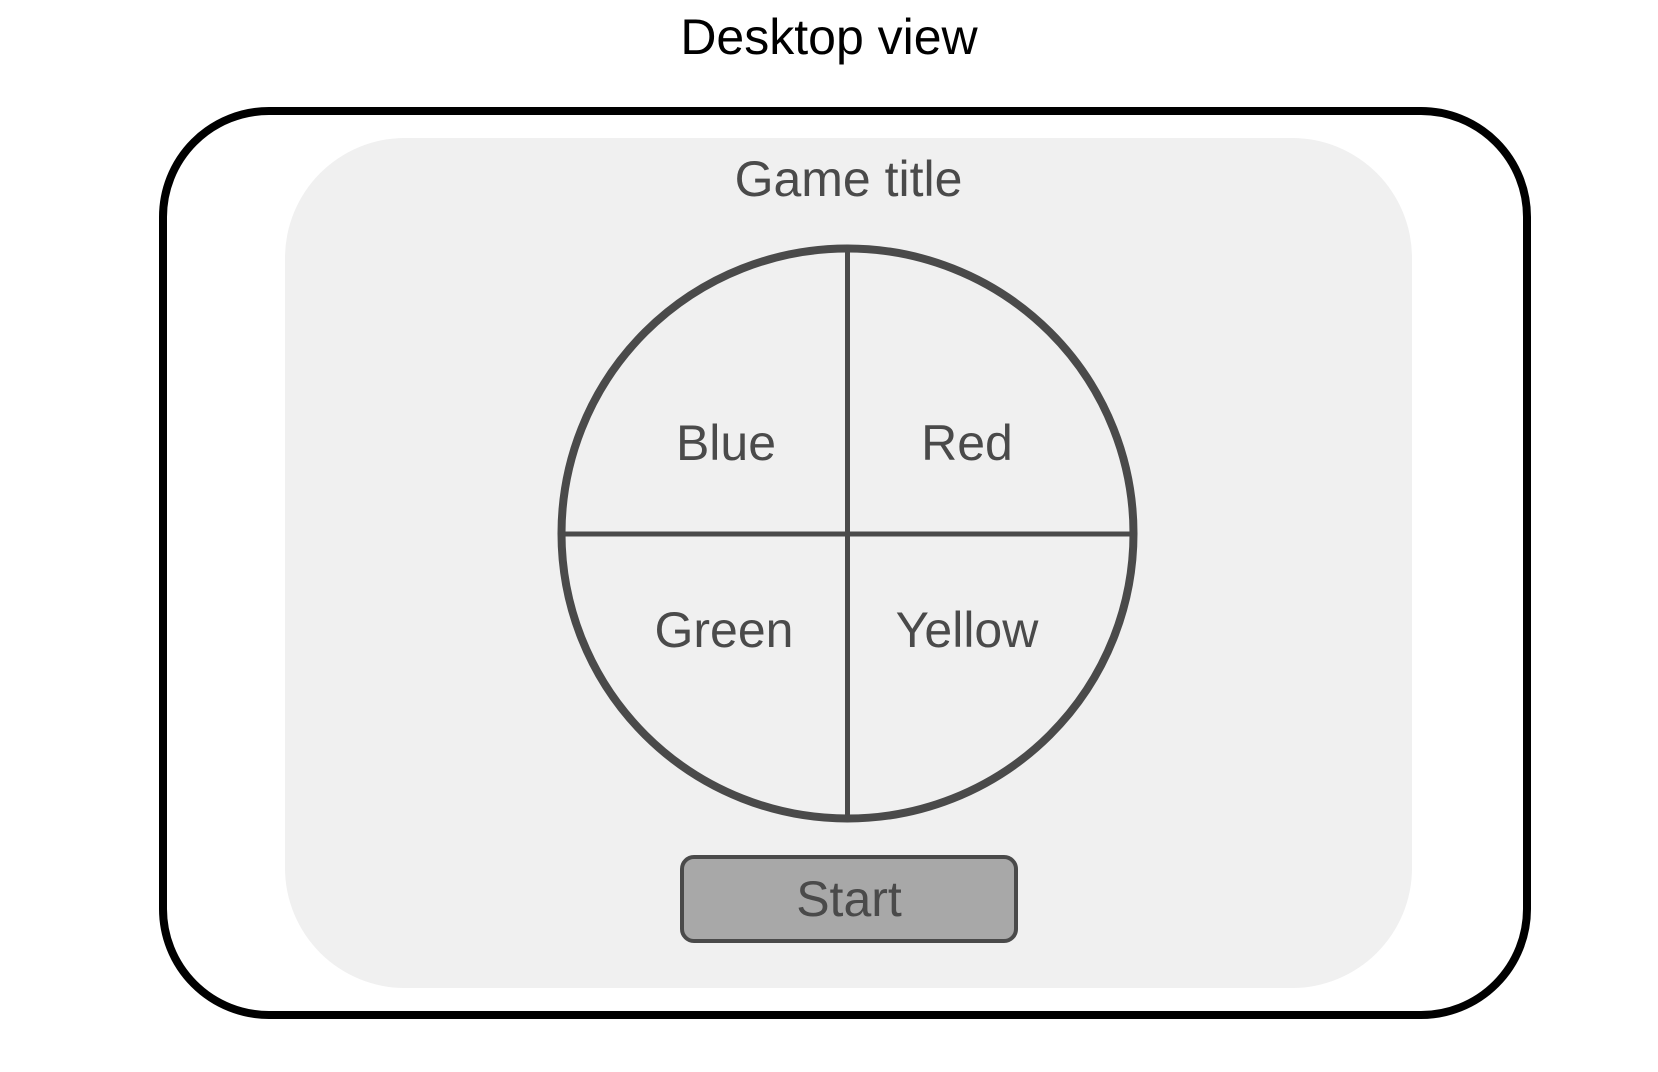 This screenshot has height=1072, width=1658. I want to click on segment-yellow: Yellow, so click(967, 630).